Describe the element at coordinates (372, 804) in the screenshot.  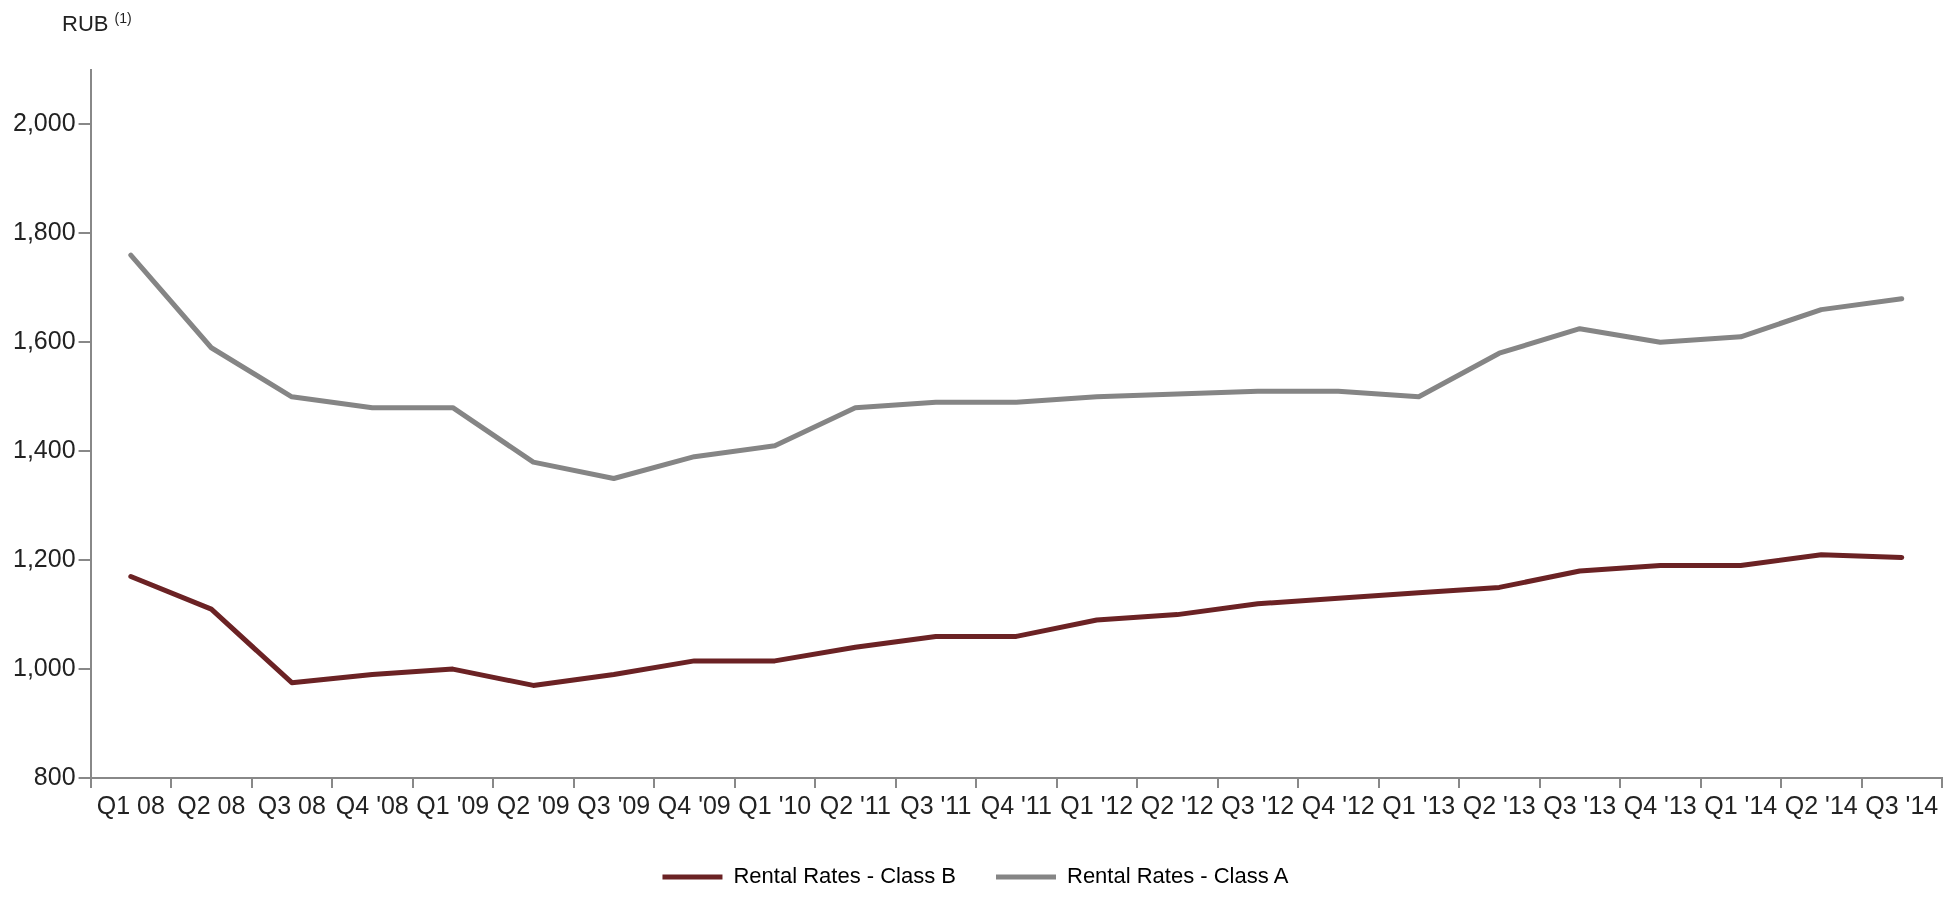
I see `x-tick-label: Q4 '08` at that location.